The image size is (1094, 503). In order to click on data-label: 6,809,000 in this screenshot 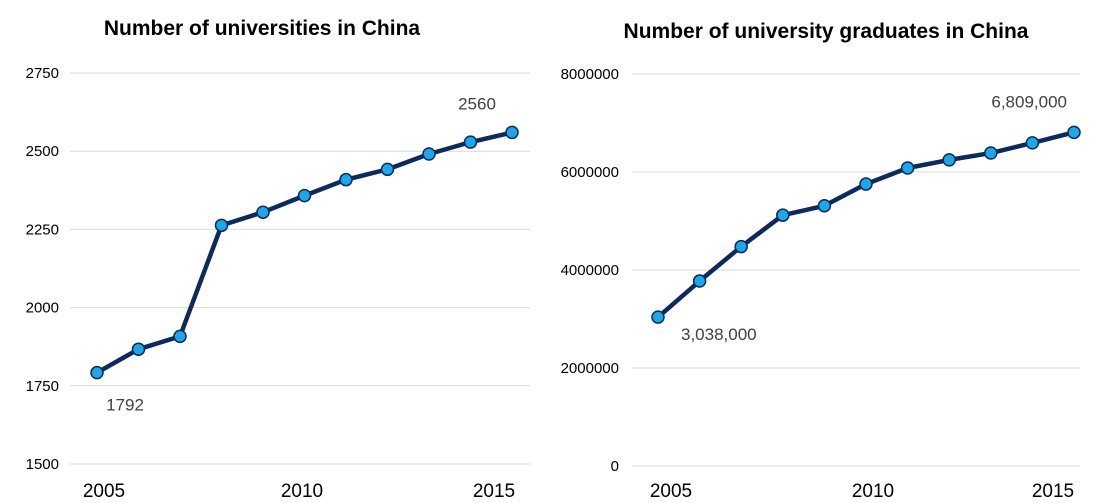, I will do `click(1029, 101)`.